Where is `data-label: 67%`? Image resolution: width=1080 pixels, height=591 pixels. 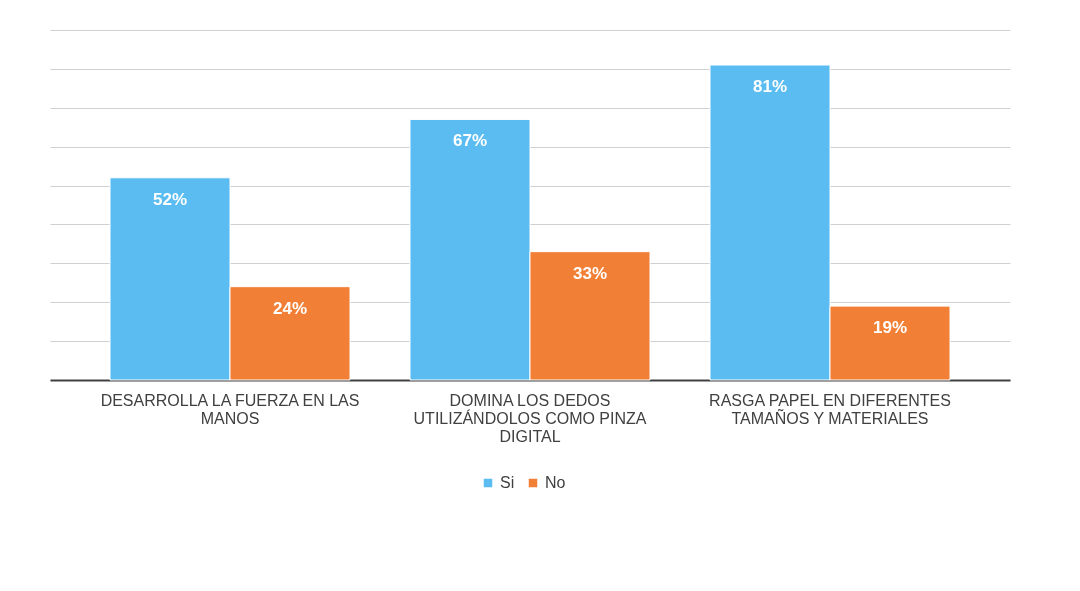
data-label: 67% is located at coordinates (470, 141).